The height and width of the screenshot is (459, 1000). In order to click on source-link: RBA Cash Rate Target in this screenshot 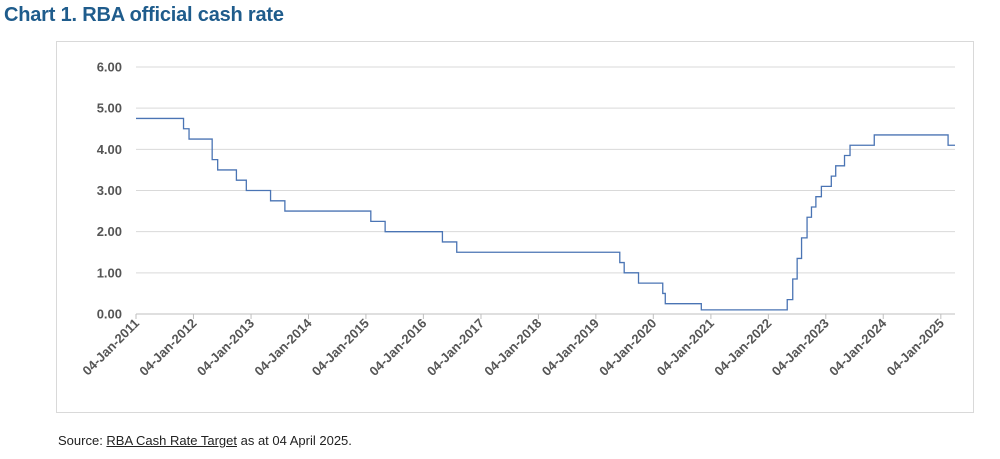, I will do `click(171, 440)`.